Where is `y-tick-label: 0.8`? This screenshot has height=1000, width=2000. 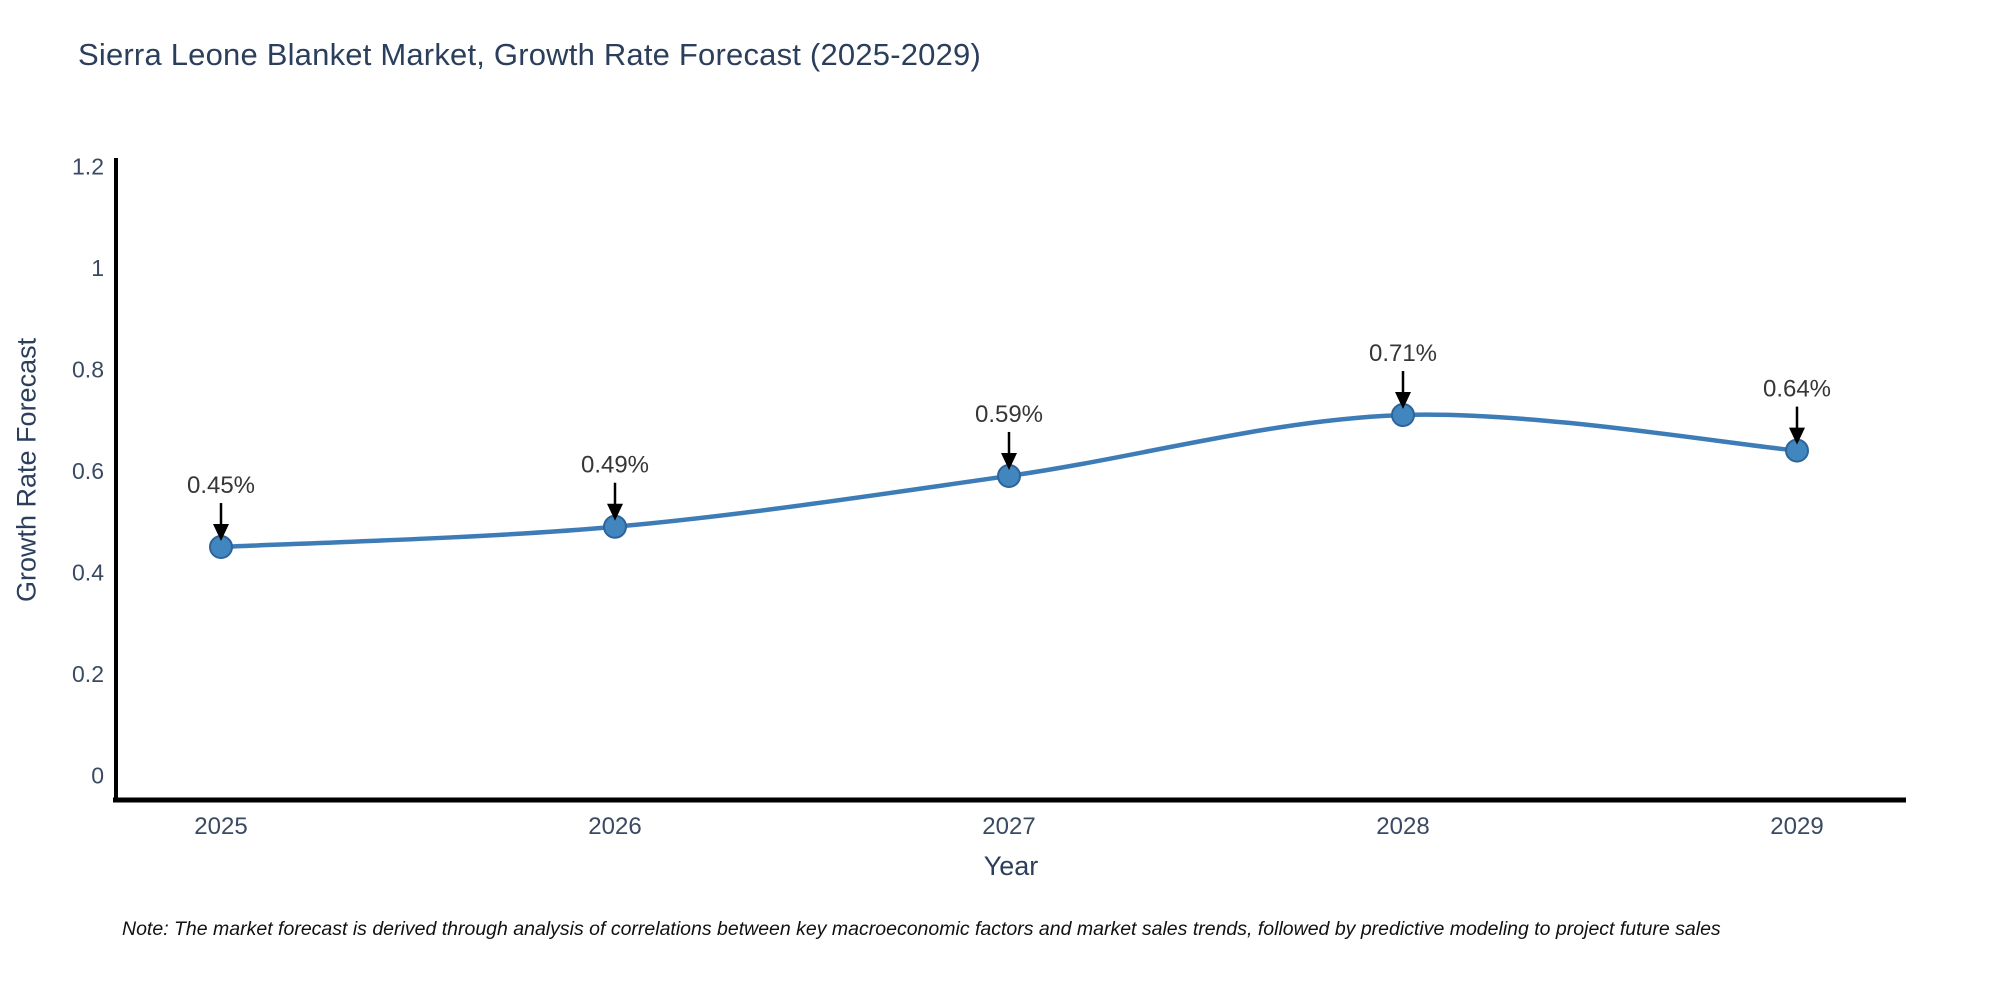
y-tick-label: 0.8 is located at coordinates (88, 369).